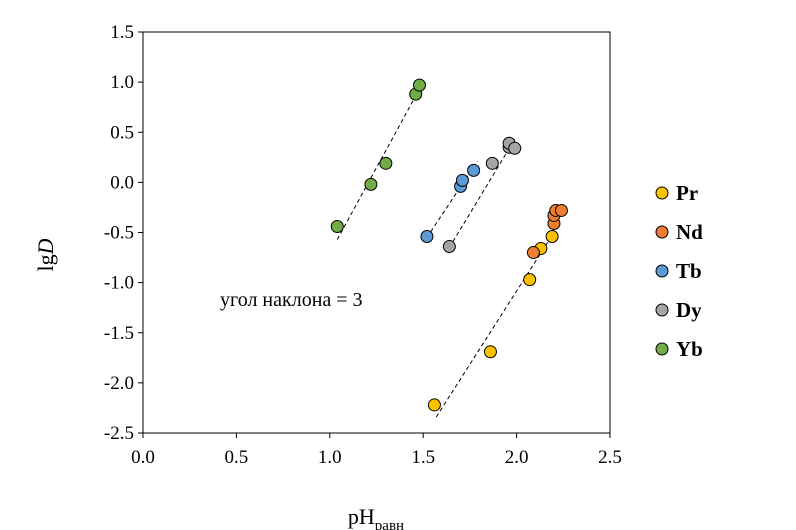 The height and width of the screenshot is (530, 796). I want to click on x-tick-label: 1.5, so click(423, 457).